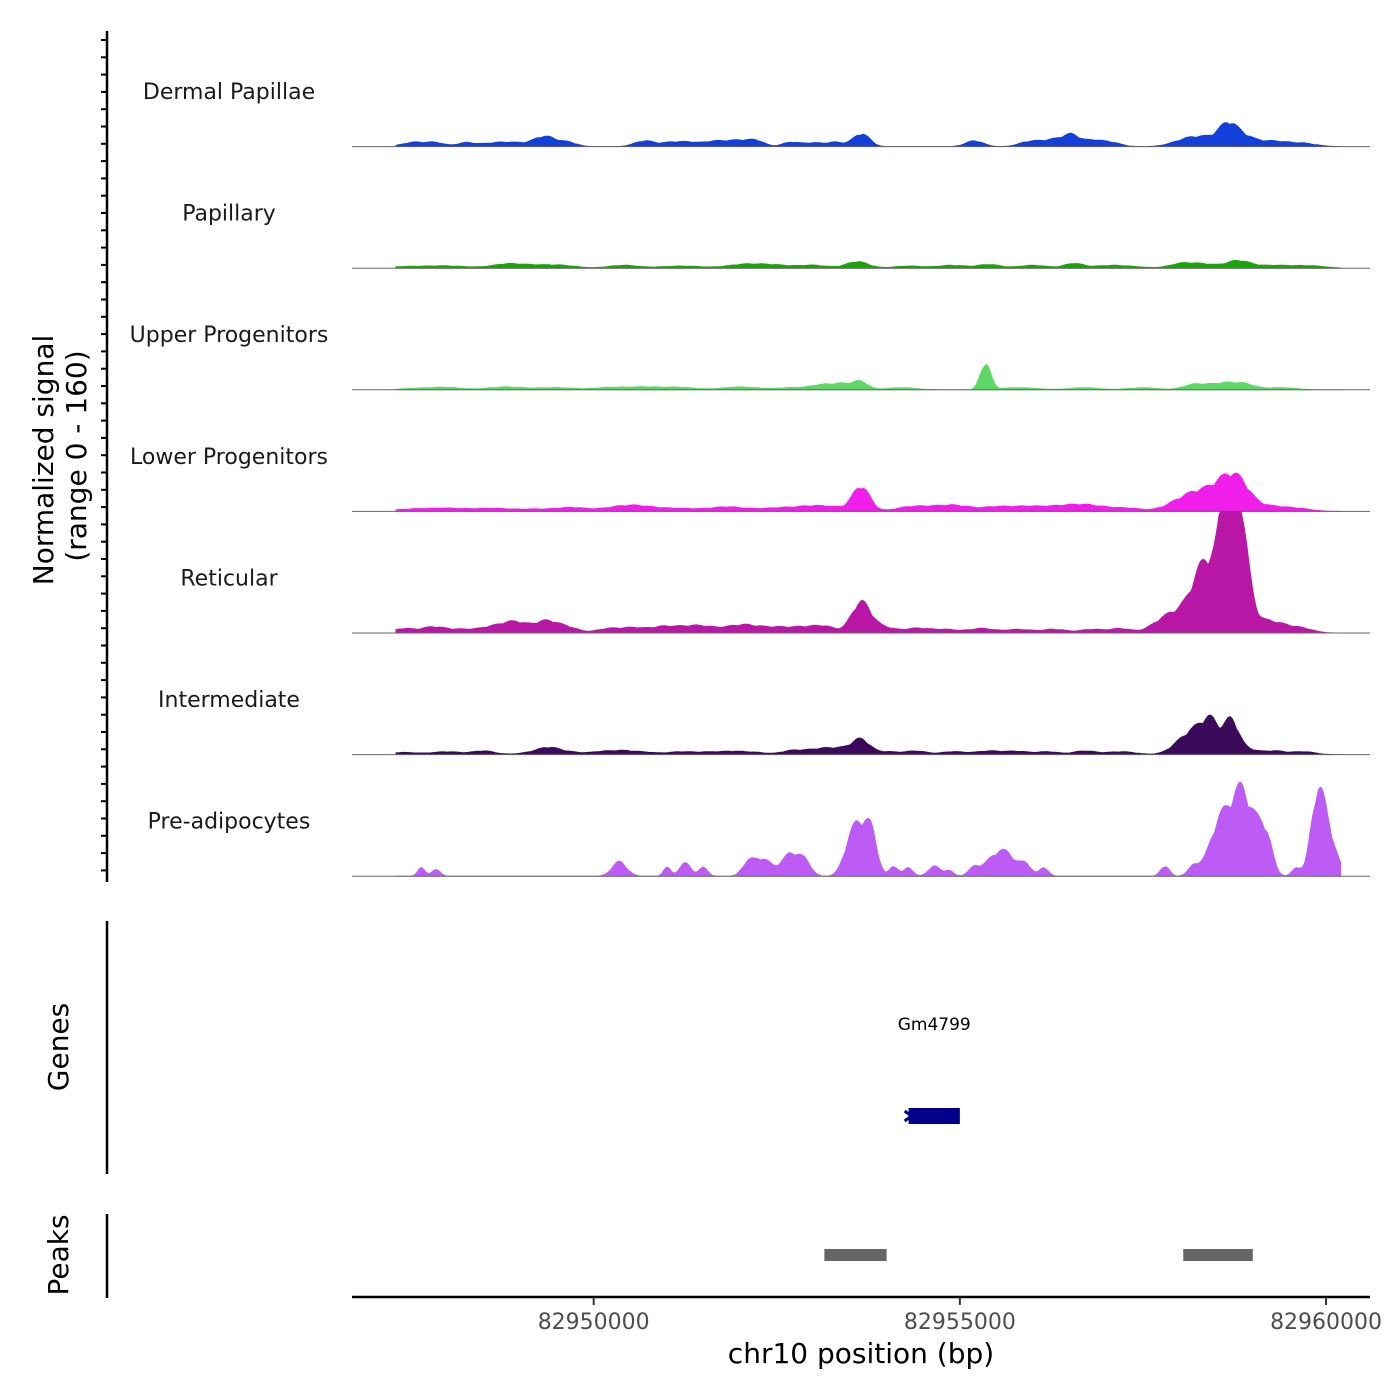 Image resolution: width=1400 pixels, height=1400 pixels. I want to click on x-axis-ticks: 82950000 82955000 82960000, so click(960, 1316).